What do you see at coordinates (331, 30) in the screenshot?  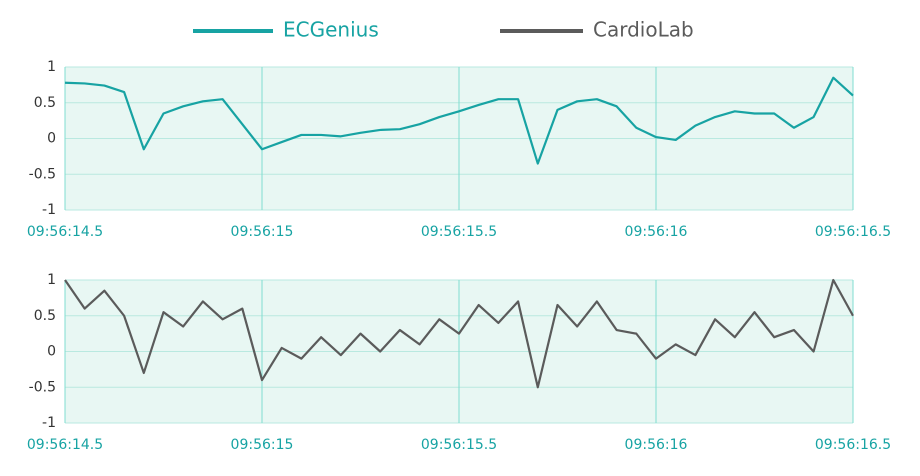 I see `legend-label: ECGenius` at bounding box center [331, 30].